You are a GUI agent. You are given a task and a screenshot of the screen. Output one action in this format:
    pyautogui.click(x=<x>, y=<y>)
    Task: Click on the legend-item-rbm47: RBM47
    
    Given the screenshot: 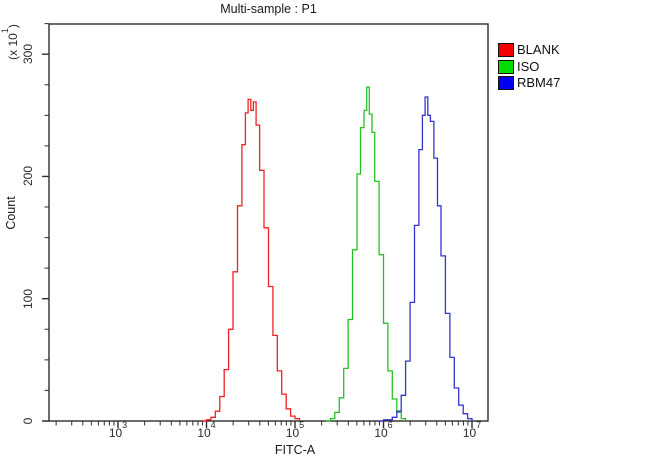 What is the action you would take?
    pyautogui.click(x=529, y=83)
    